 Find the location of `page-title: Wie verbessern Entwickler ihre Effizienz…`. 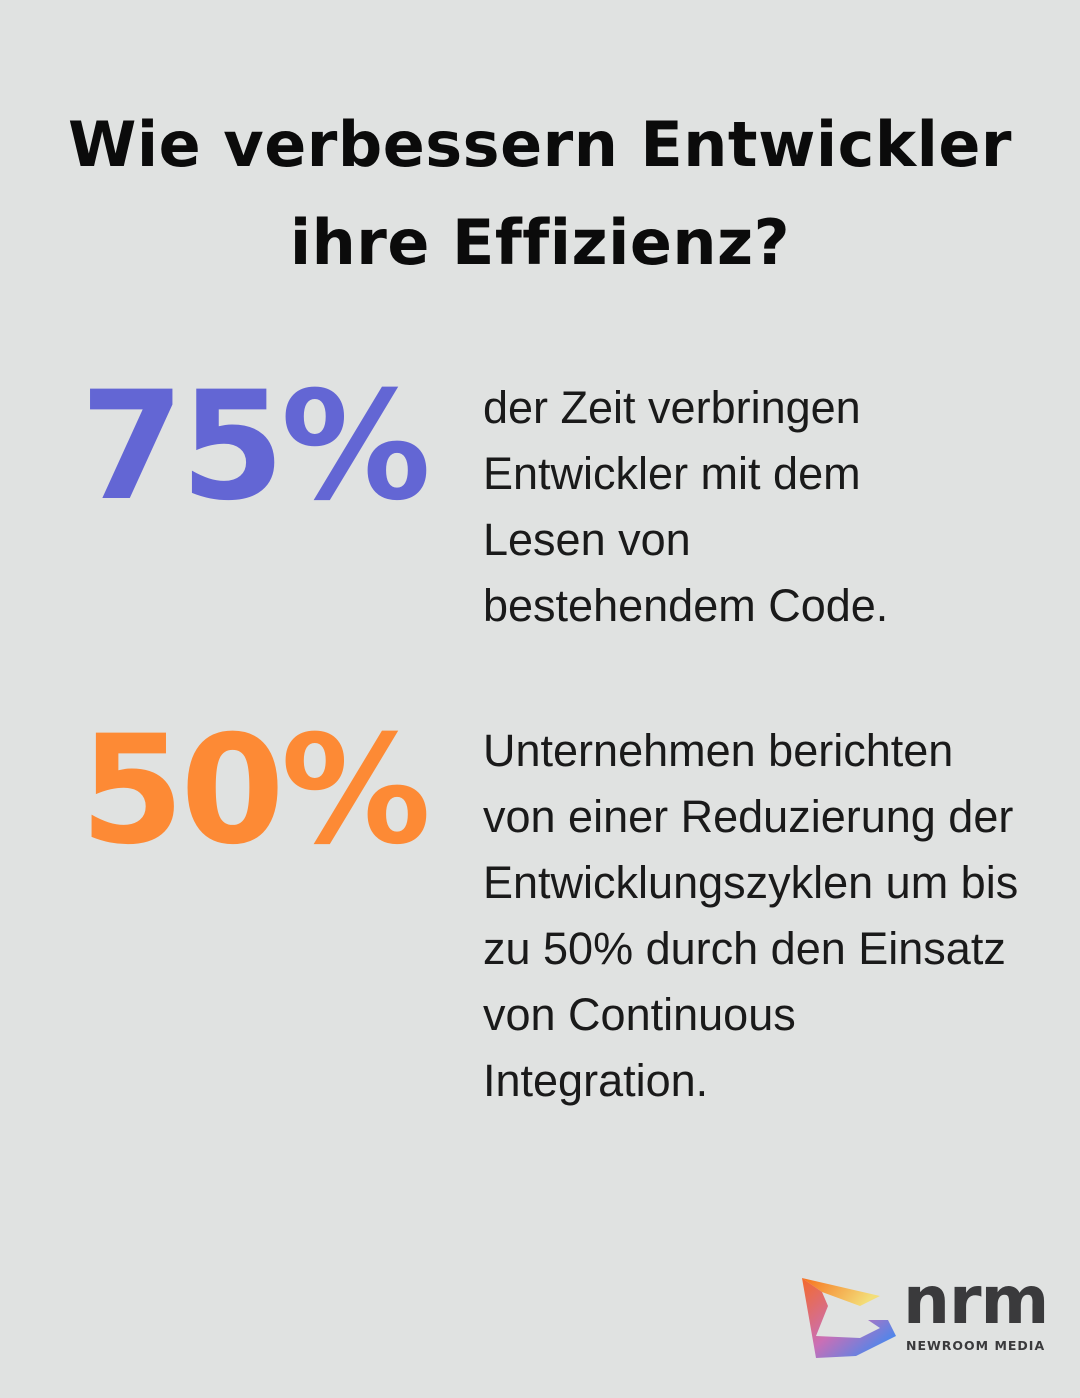

page-title: Wie verbessern Entwickler ihre Effizienz… is located at coordinates (540, 194).